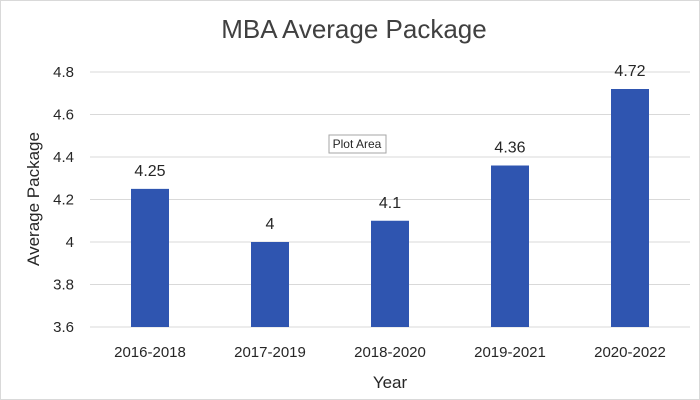 The image size is (700, 400). I want to click on plot-area-tooltip: Plot Area, so click(357, 144).